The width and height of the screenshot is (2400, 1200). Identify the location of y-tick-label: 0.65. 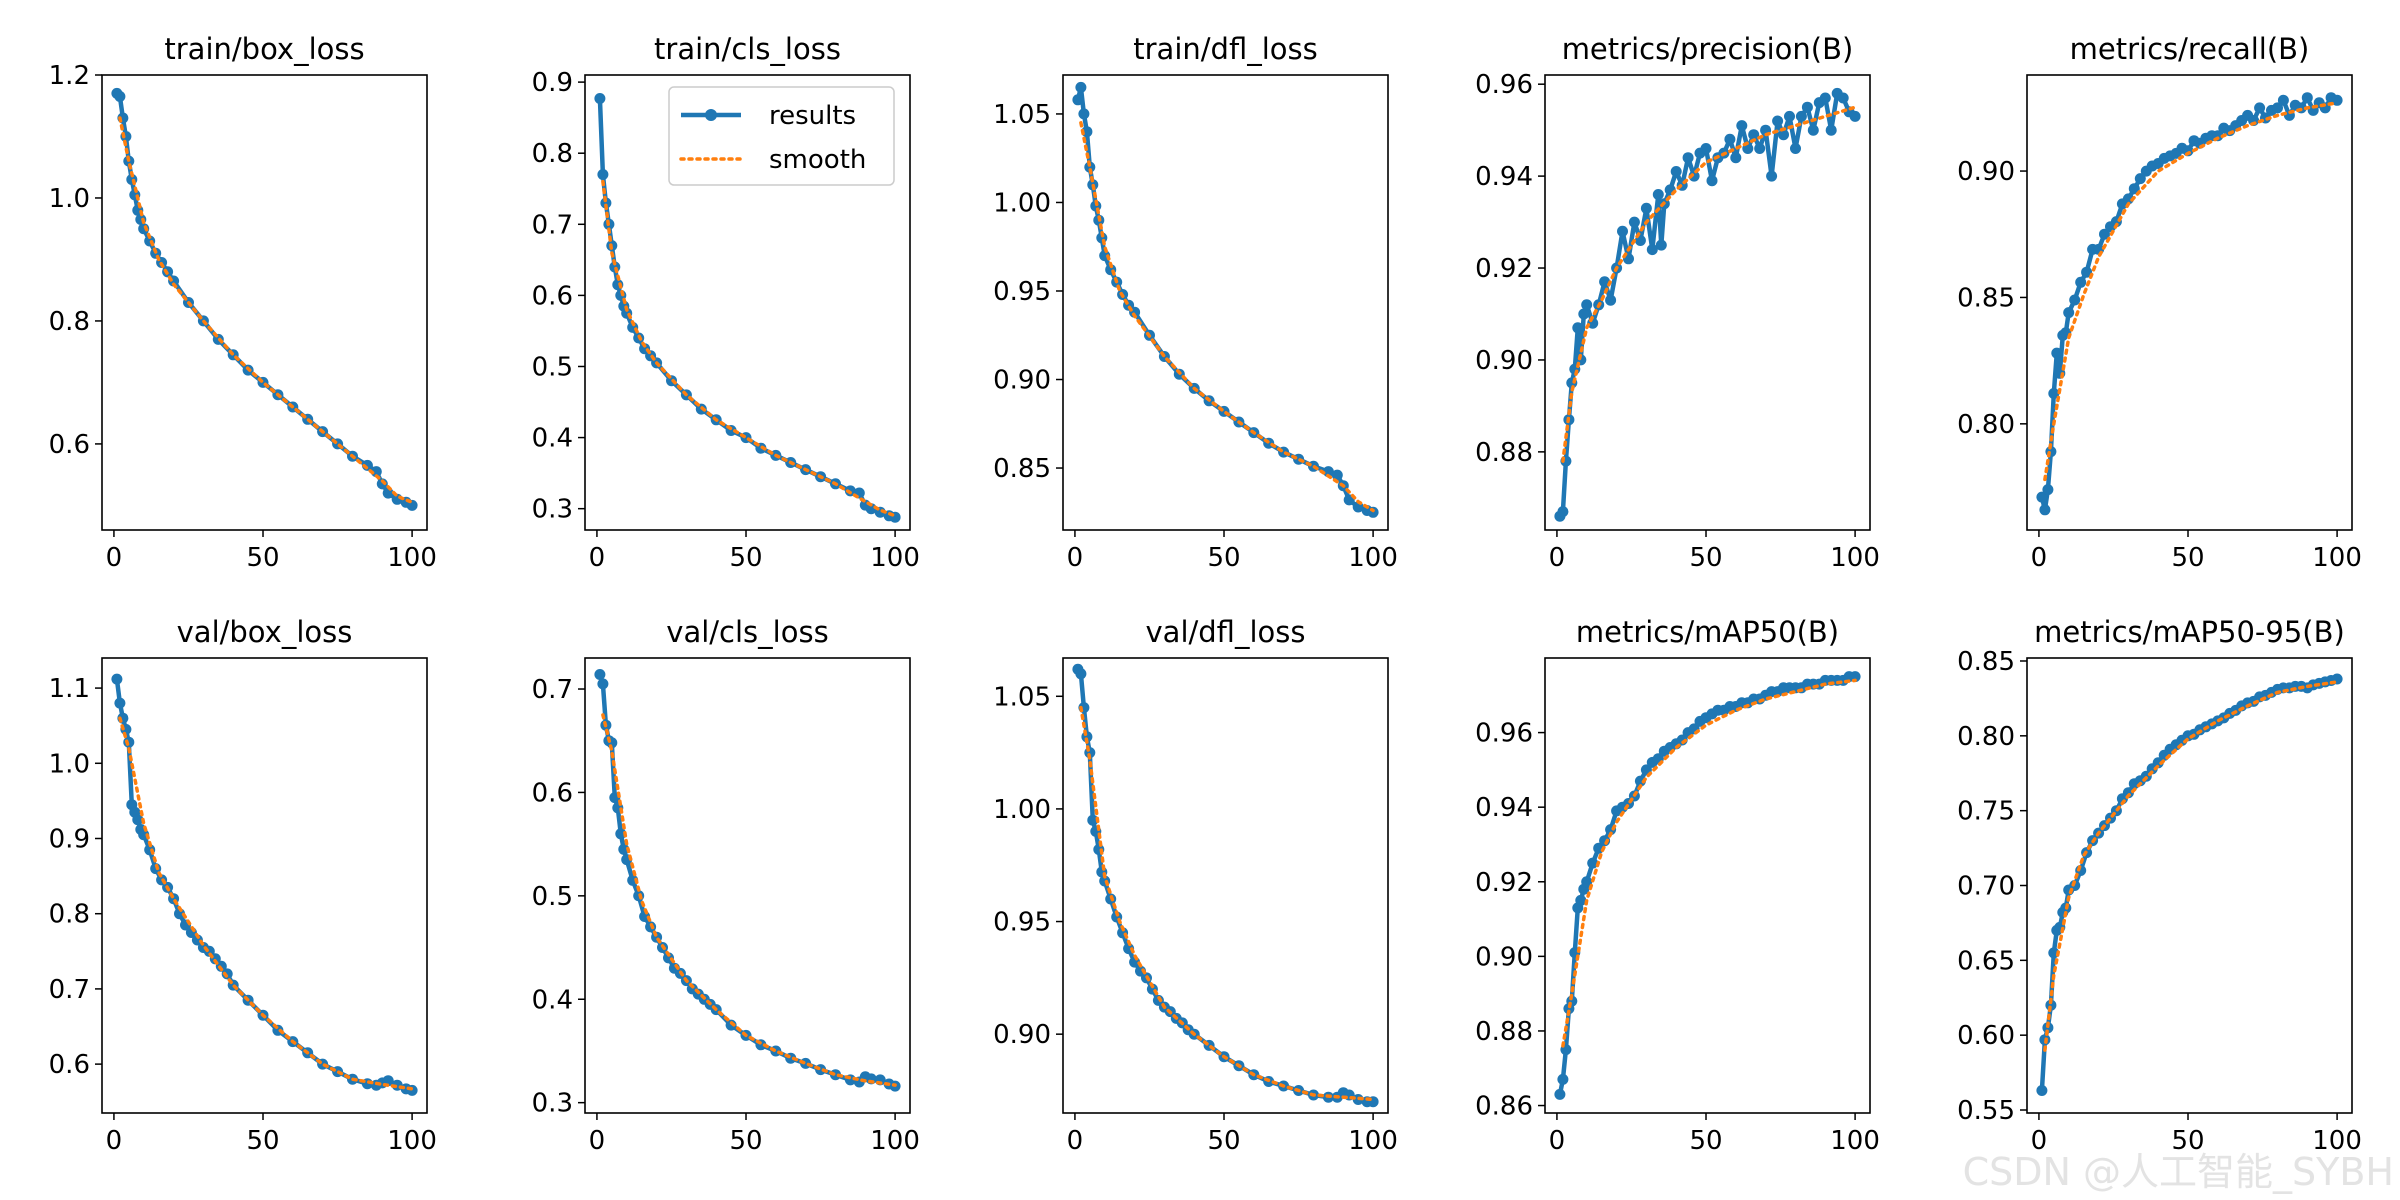
(1986, 961).